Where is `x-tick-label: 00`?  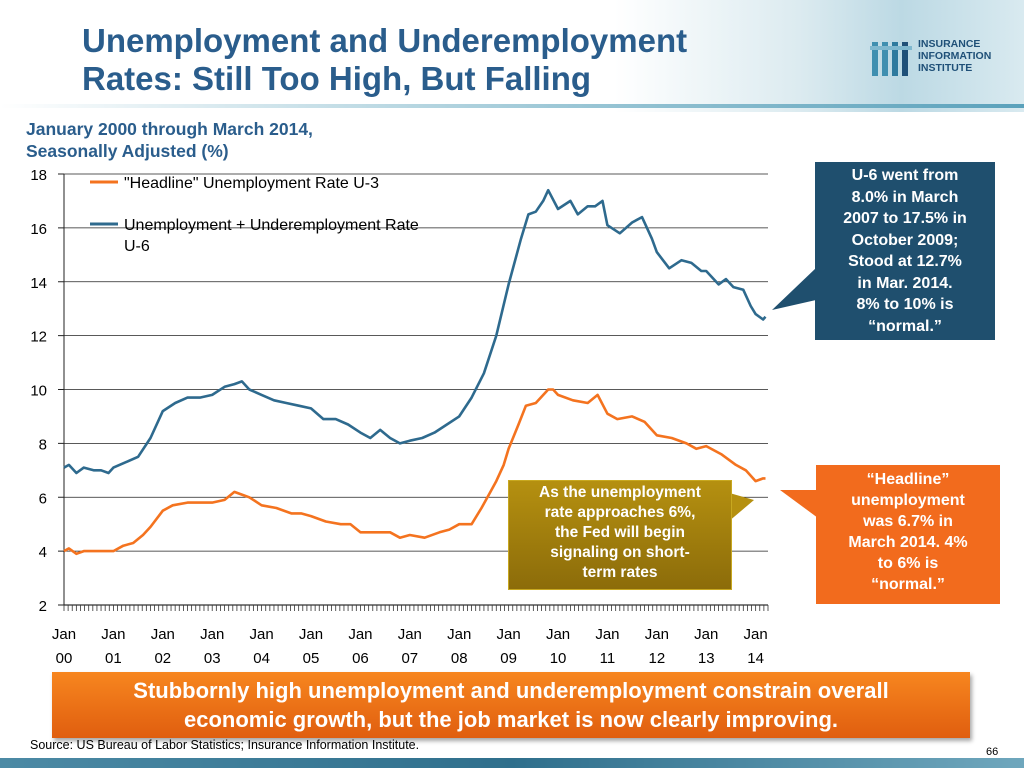
x-tick-label: 00 is located at coordinates (64, 658).